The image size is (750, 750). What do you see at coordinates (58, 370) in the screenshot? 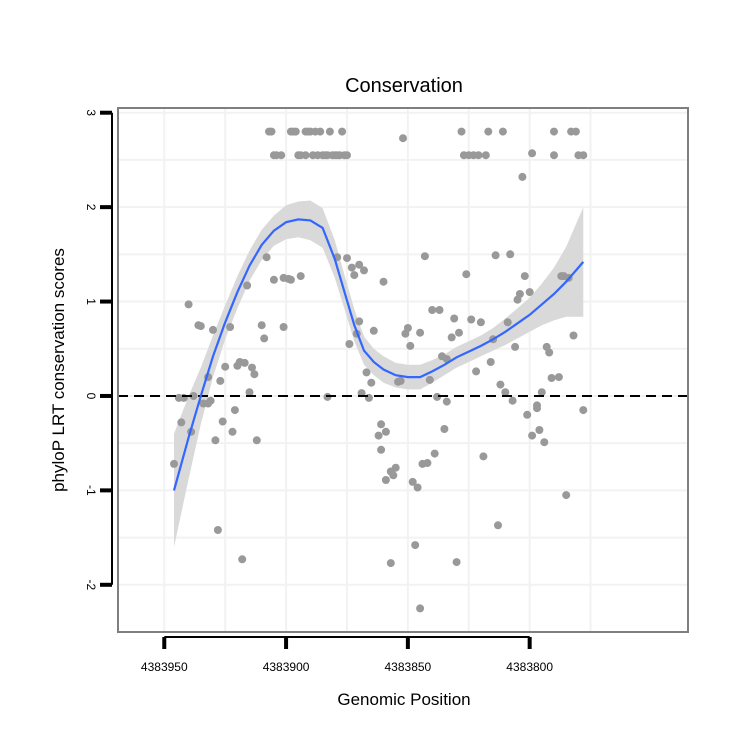
I see `y-axis-title: phyloP LRT conservation scores` at bounding box center [58, 370].